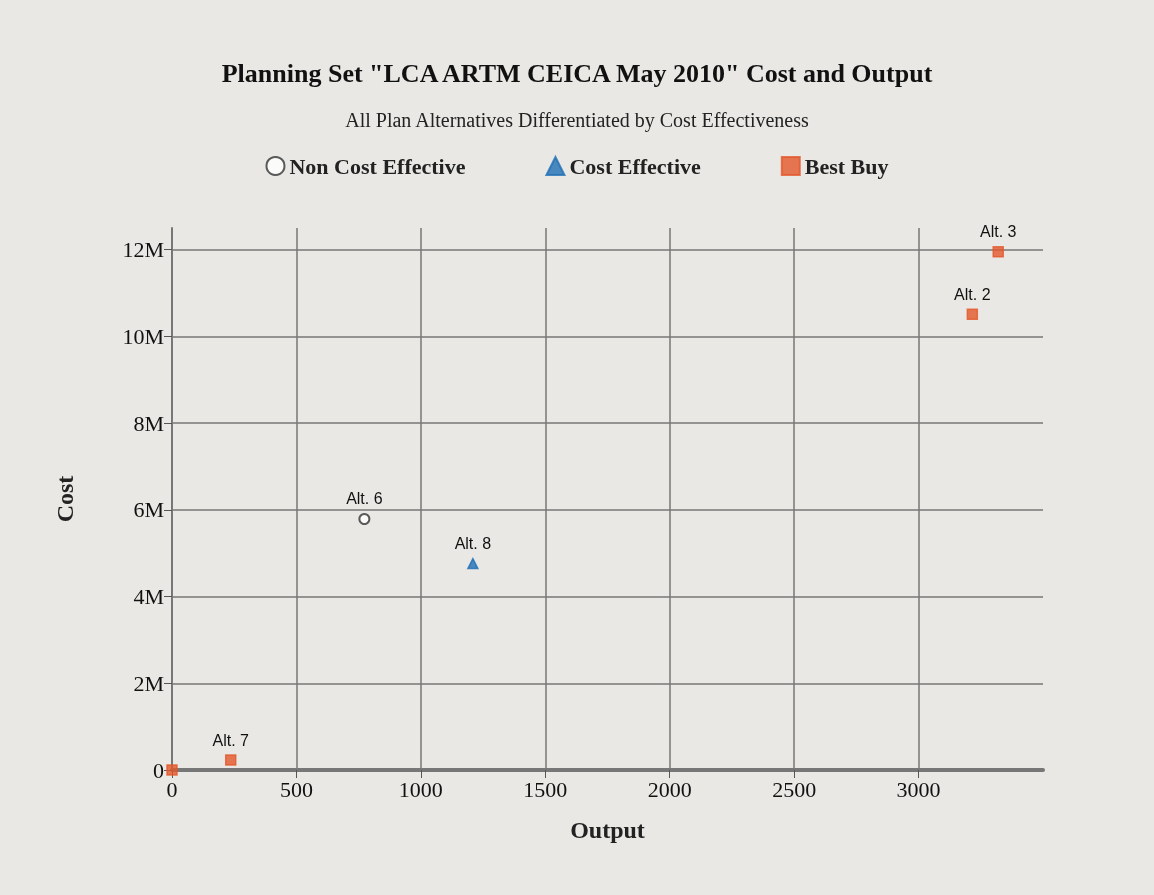 The image size is (1154, 895). Describe the element at coordinates (143, 250) in the screenshot. I see `y-tick-label: 12M` at that location.